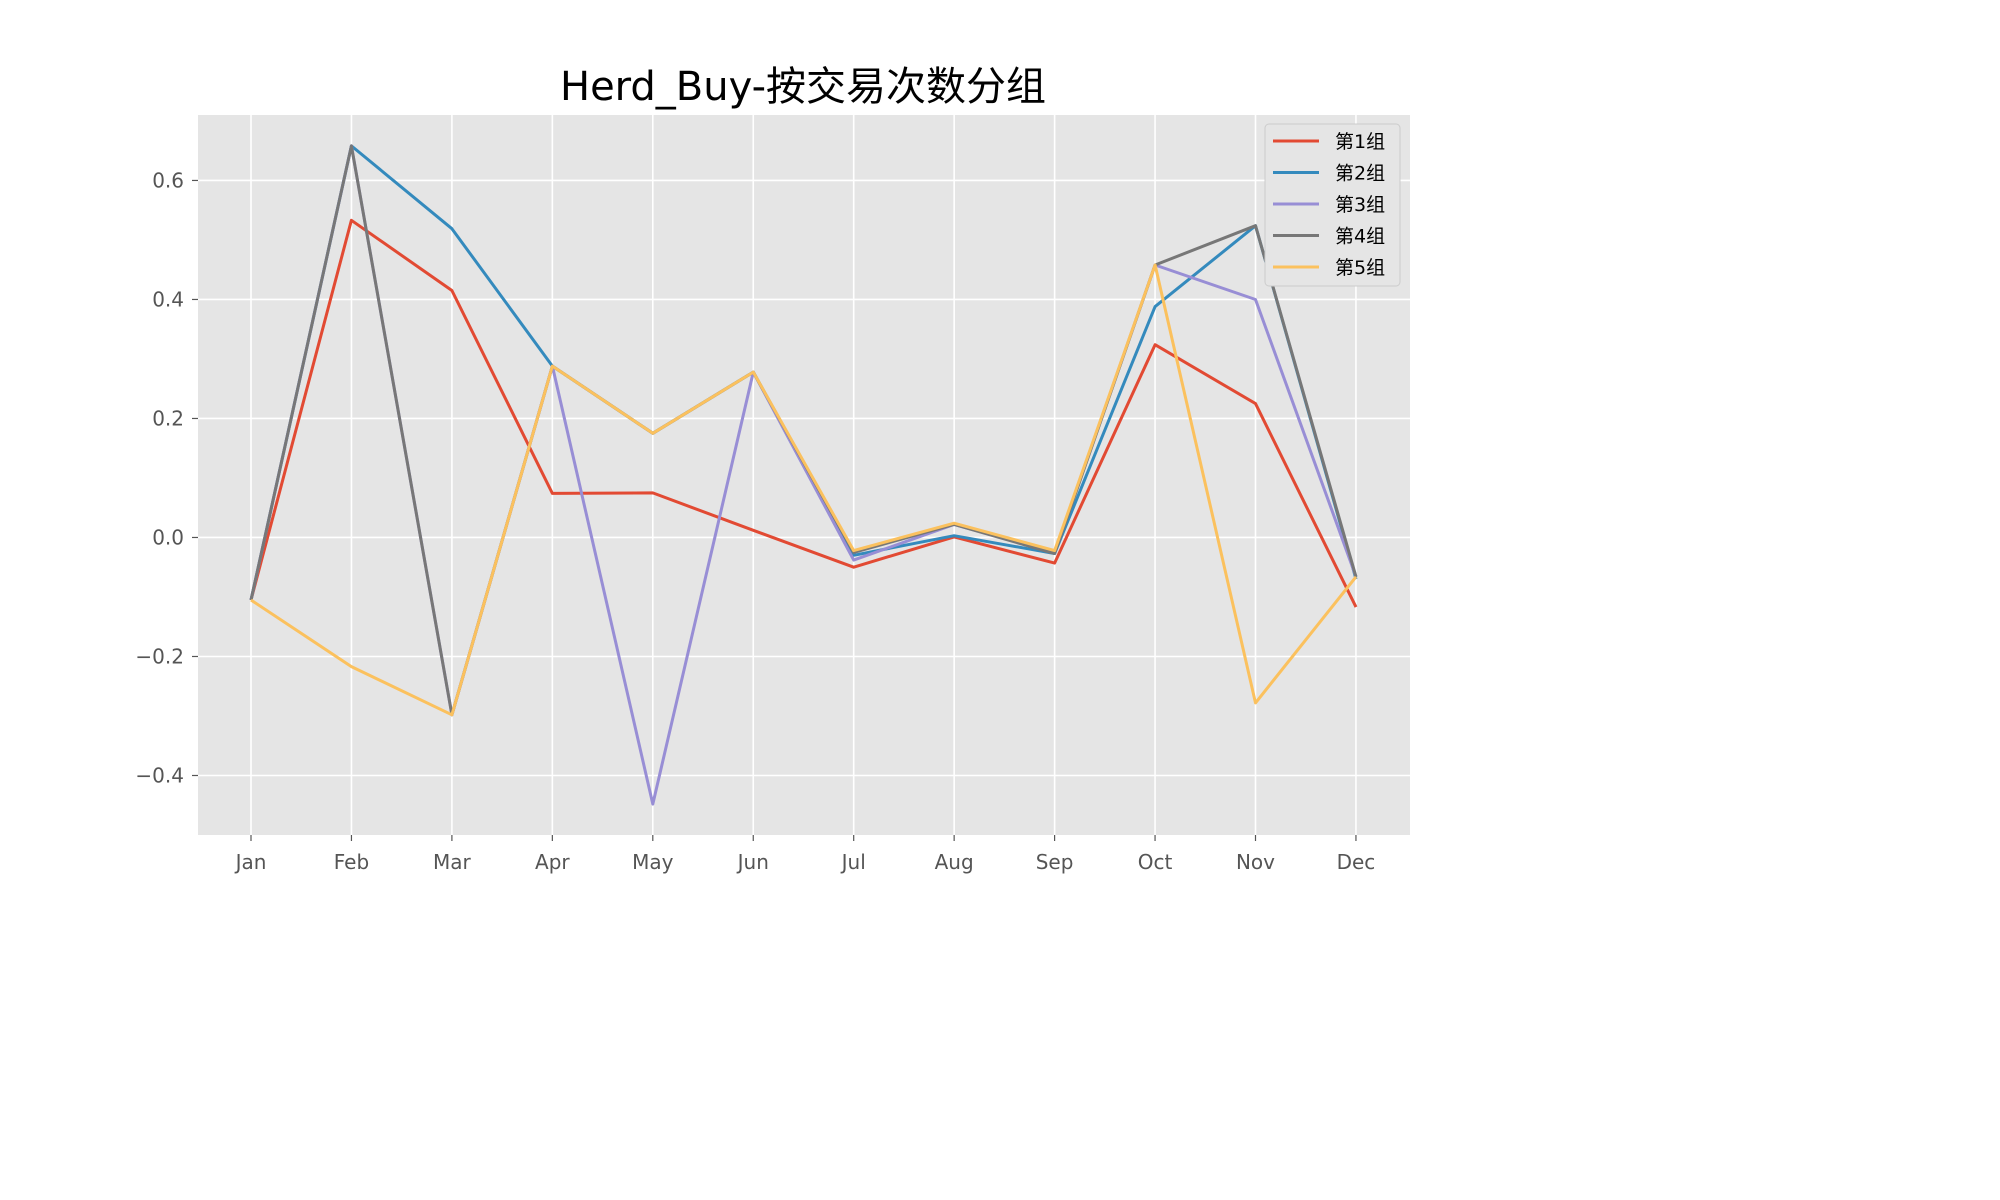 The image size is (2000, 1200). Describe the element at coordinates (1360, 268) in the screenshot. I see `legend-label: 第5组` at that location.